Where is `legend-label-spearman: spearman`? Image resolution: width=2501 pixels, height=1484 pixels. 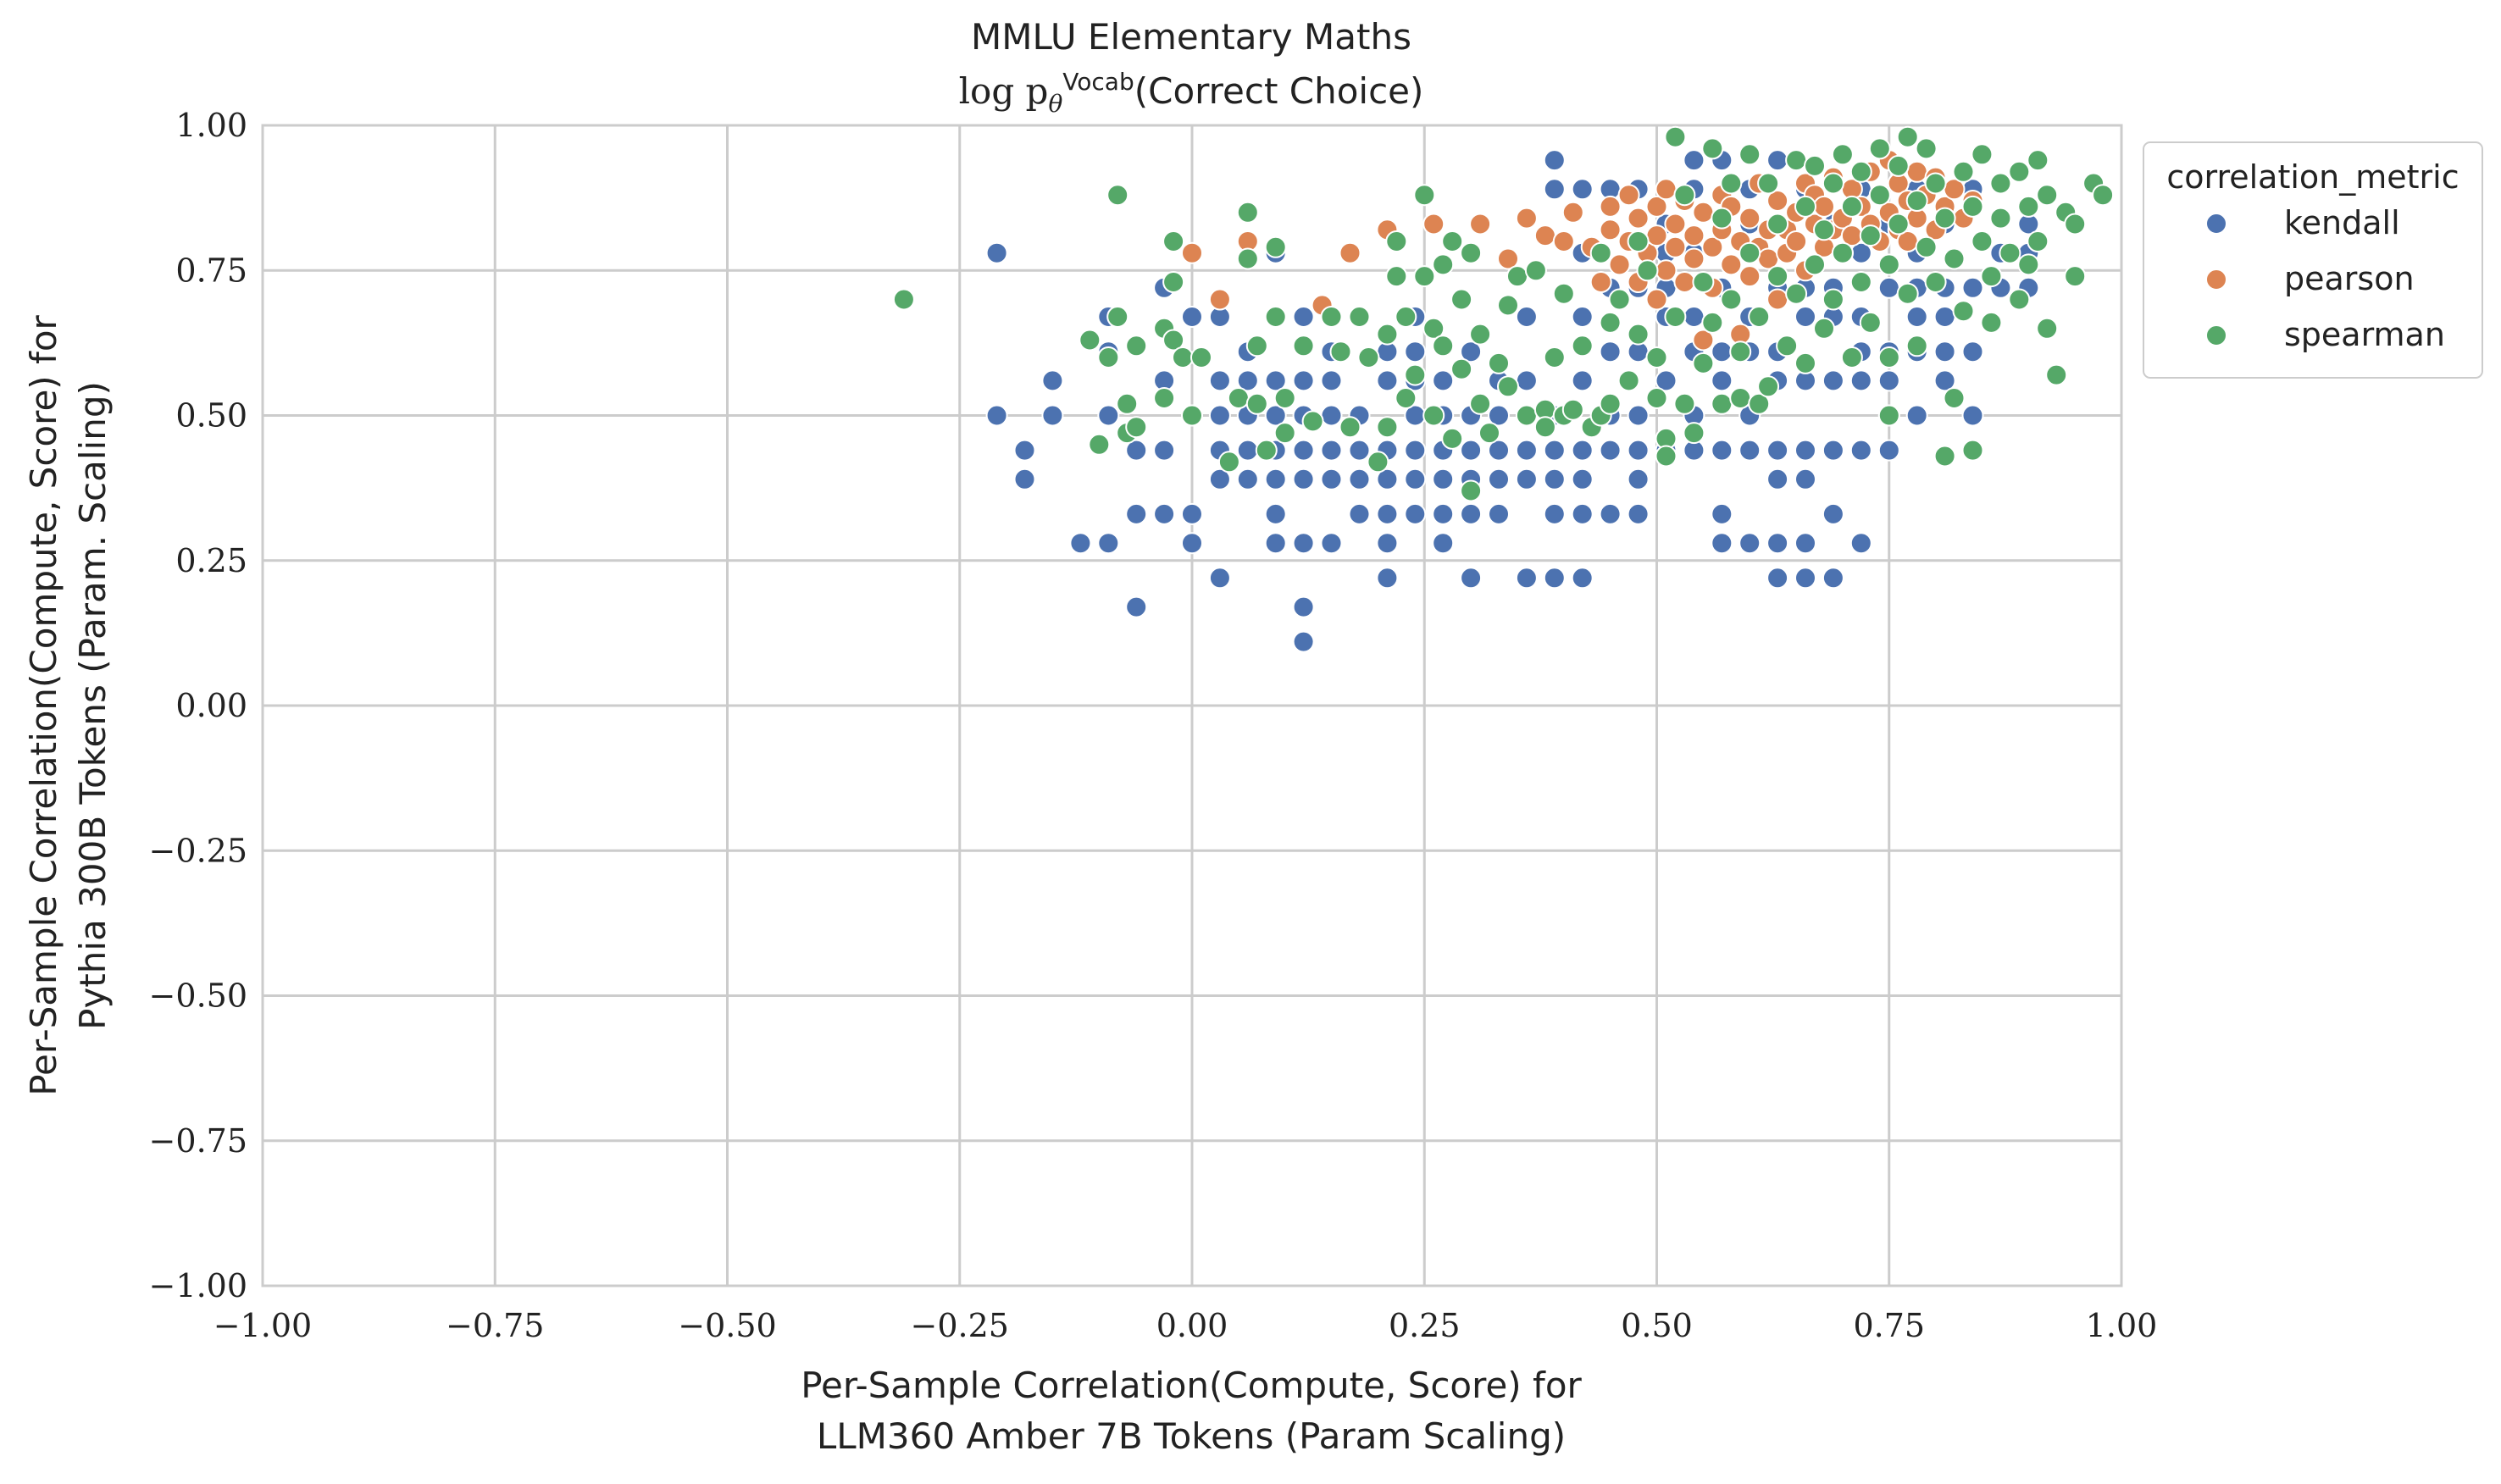 legend-label-spearman: spearman is located at coordinates (2364, 334).